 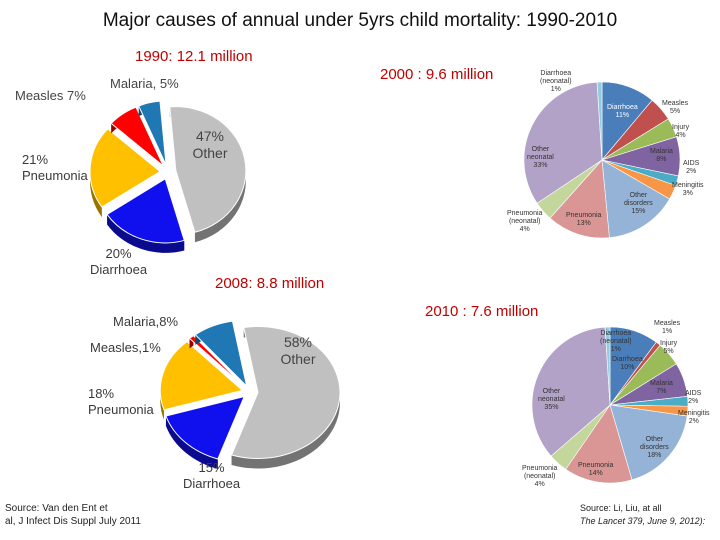 What do you see at coordinates (298, 351) in the screenshot?
I see `label-2008-other: 58% Other` at bounding box center [298, 351].